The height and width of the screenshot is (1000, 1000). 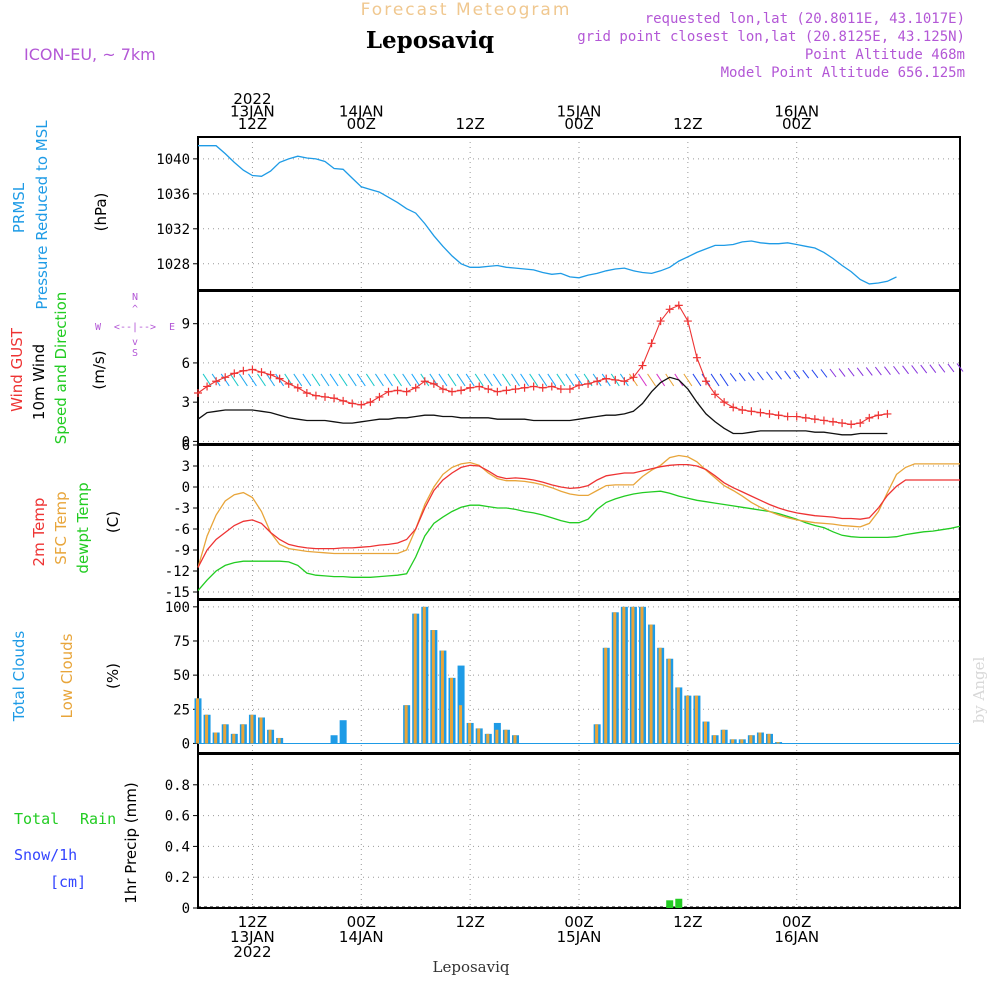 I want to click on location-title: Leposaviq, so click(x=430, y=40).